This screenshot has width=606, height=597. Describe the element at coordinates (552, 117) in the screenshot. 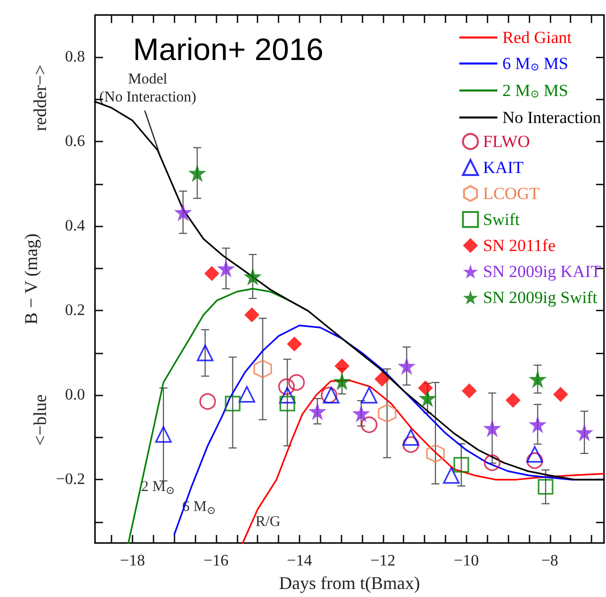

I see `legend-label: No Interaction` at that location.